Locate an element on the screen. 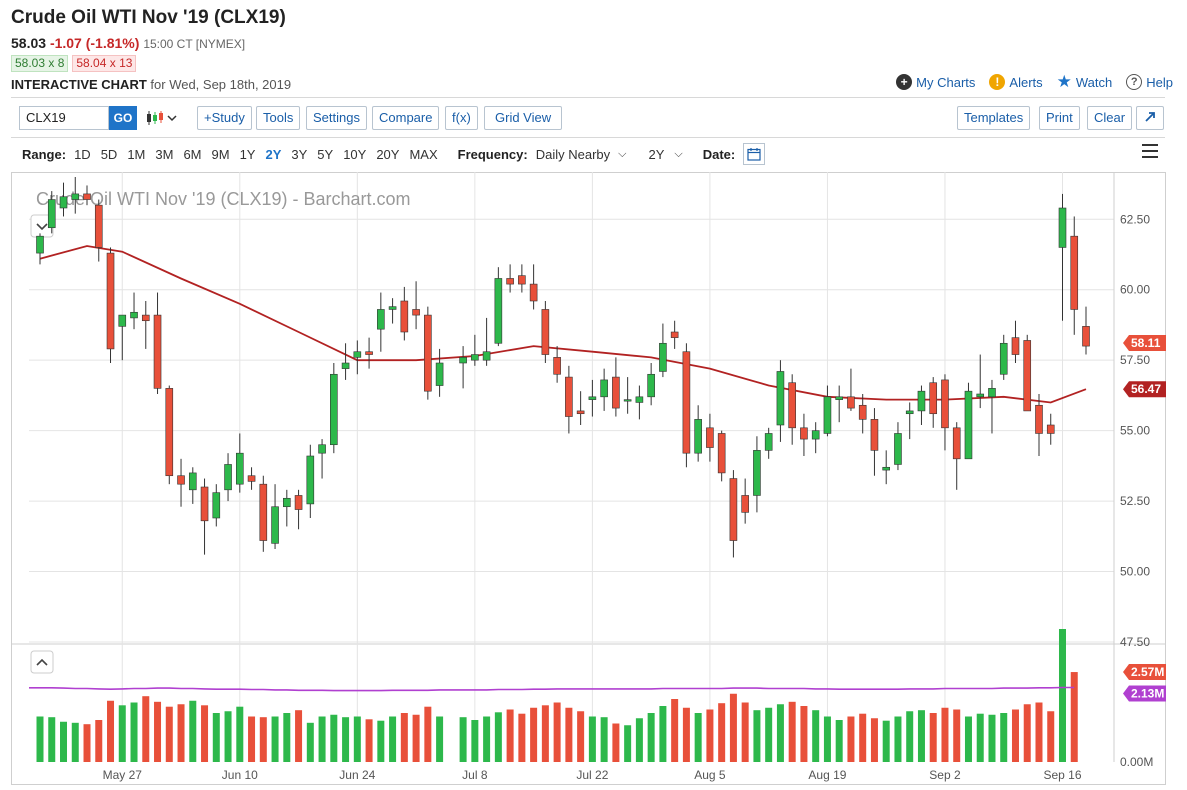 The width and height of the screenshot is (1187, 790). go-button: GO is located at coordinates (123, 118).